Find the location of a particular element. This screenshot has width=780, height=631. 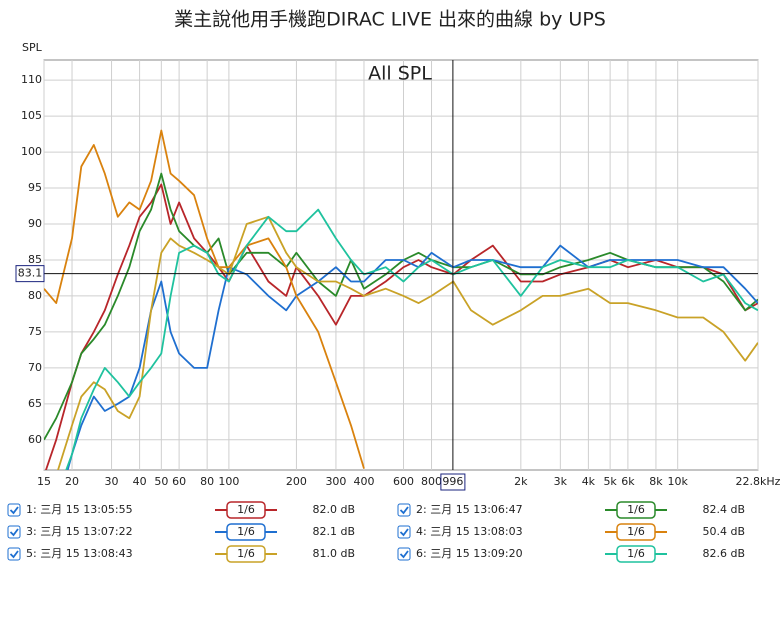

x-tick-label: 15 is located at coordinates (44, 481).